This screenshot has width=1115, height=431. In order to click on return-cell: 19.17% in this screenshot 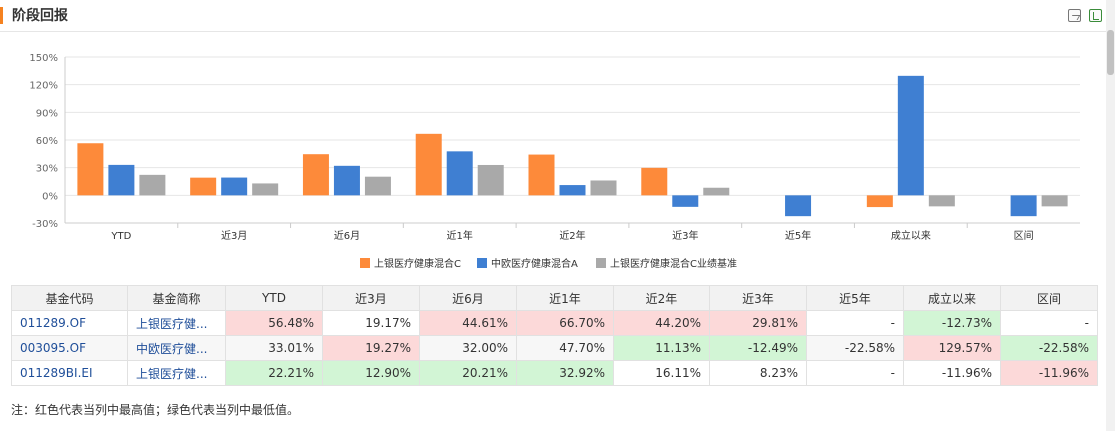, I will do `click(371, 323)`.